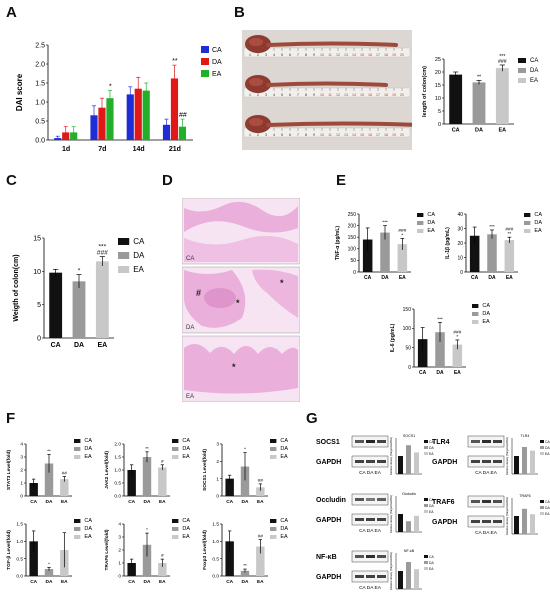 The height and width of the screenshot is (601, 550). Describe the element at coordinates (408, 348) in the screenshot. I see `y-tick-label: 50` at that location.